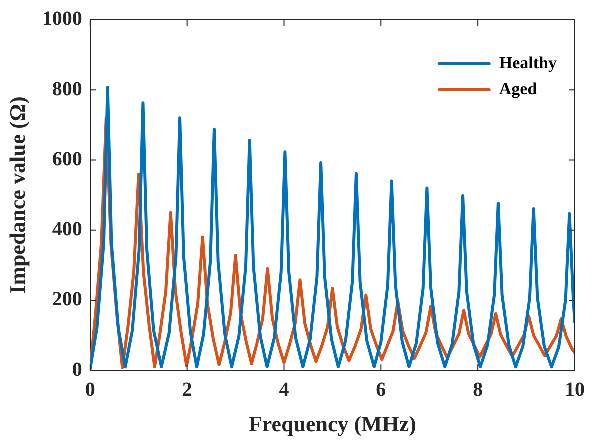 The image size is (597, 443). I want to click on y-tick-label: 0, so click(77, 369).